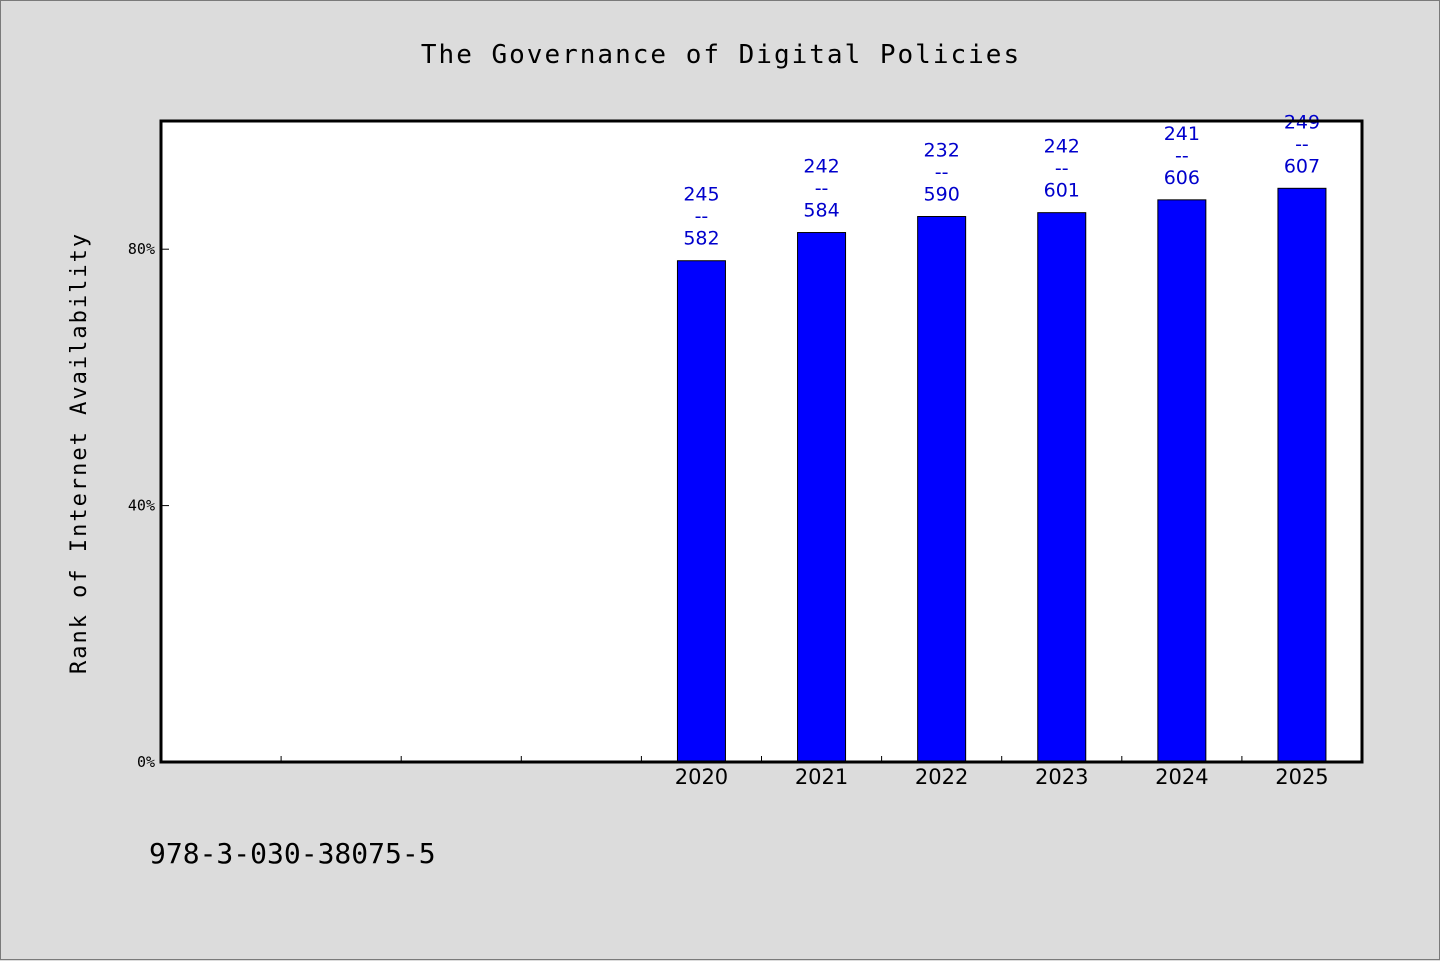  What do you see at coordinates (701, 195) in the screenshot?
I see `data-label: 245` at bounding box center [701, 195].